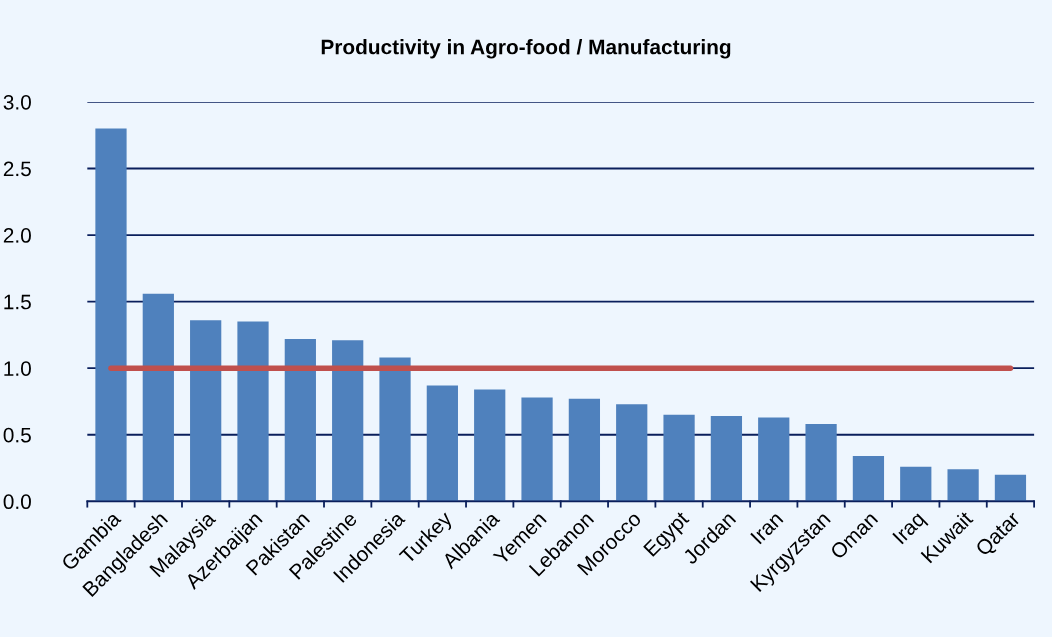 This screenshot has width=1052, height=637. Describe the element at coordinates (17, 235) in the screenshot. I see `y-tick-label: 2.0` at that location.